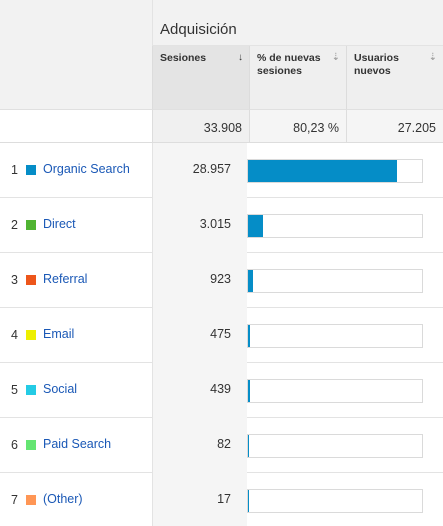 This screenshot has width=443, height=526. I want to click on dimension-header, so click(76, 55).